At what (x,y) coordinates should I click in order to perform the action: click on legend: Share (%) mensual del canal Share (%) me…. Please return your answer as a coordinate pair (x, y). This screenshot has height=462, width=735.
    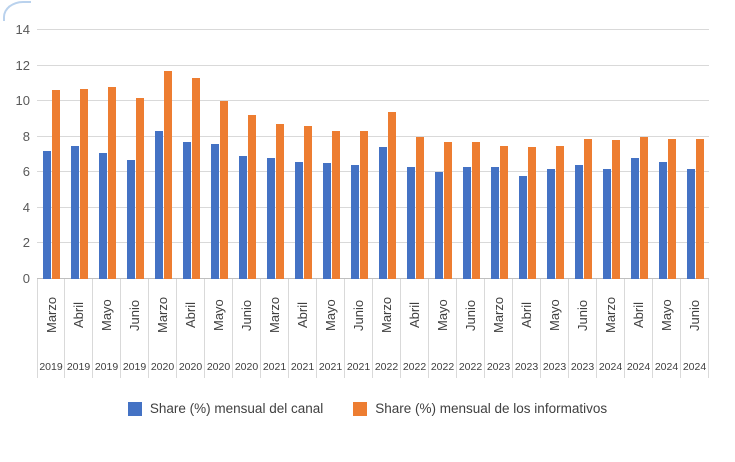
    Looking at the image, I should click on (367, 408).